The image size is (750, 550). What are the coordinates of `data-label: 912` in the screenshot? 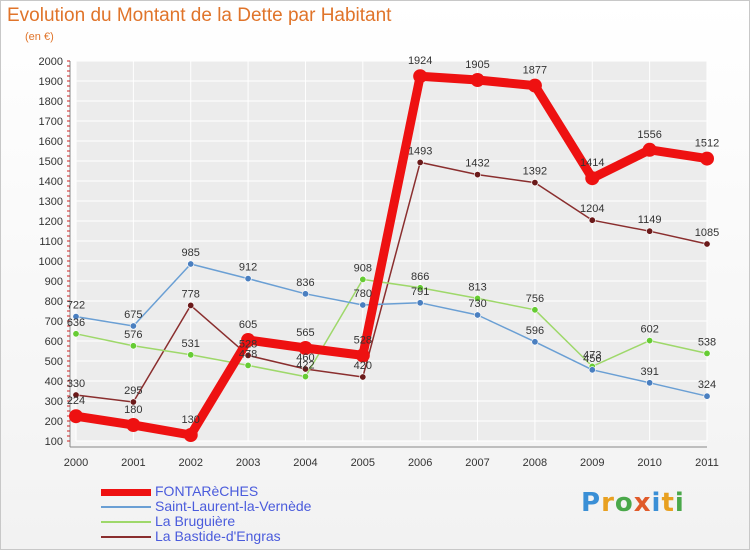 It's located at (248, 268).